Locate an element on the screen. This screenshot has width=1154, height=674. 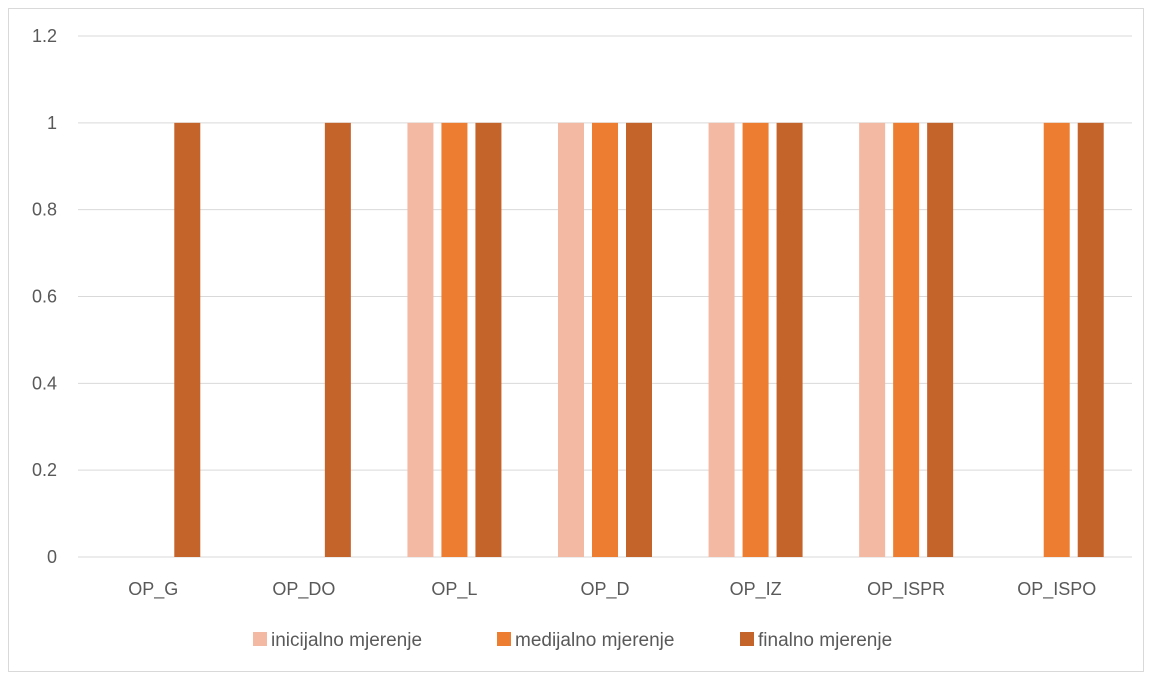
legend-label: medijalno mjerenje is located at coordinates (594, 640).